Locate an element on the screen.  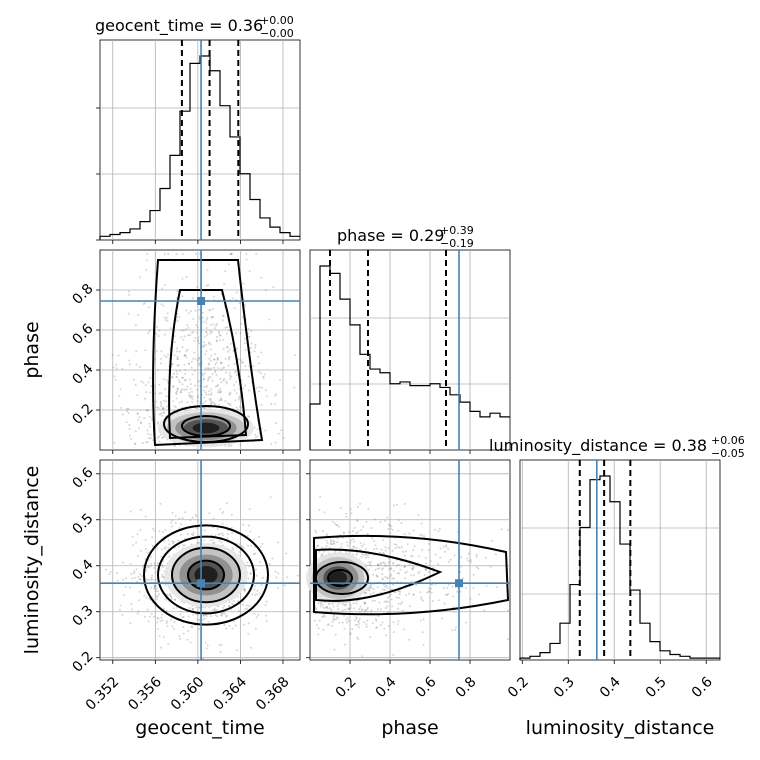
xlabel-geocent-time: geocent_time is located at coordinates (199, 728).